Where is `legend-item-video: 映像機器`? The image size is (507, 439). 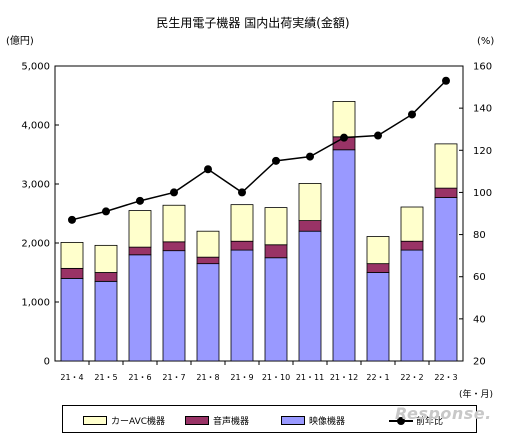 legend-item-video: 映像機器 is located at coordinates (313, 420).